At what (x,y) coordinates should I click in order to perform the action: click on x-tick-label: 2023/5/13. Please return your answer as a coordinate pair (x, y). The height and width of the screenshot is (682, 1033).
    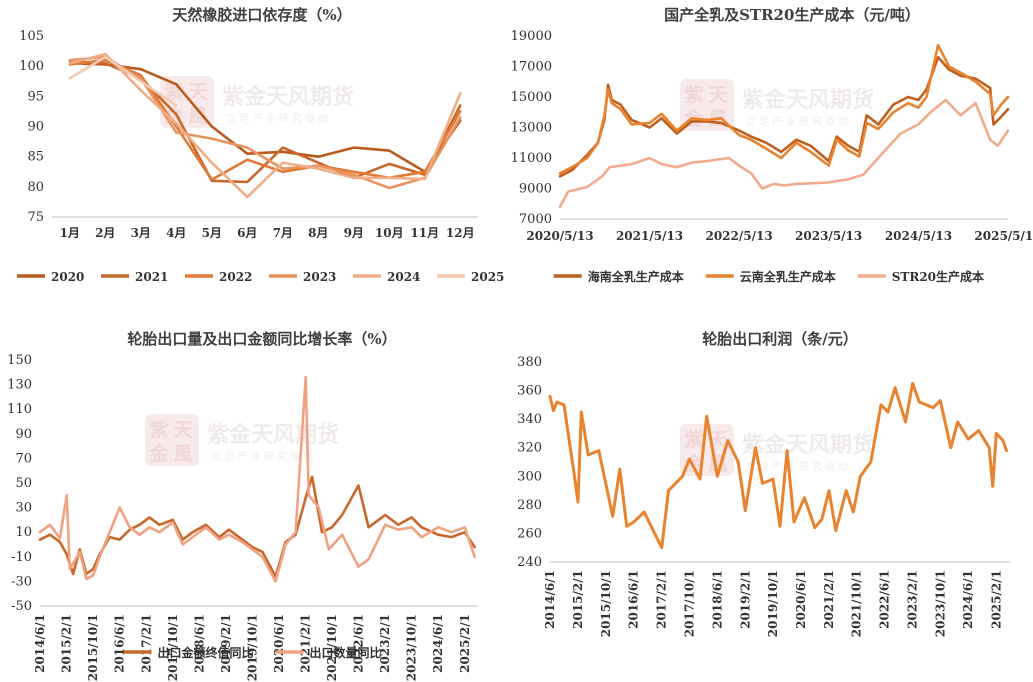
    Looking at the image, I should click on (828, 236).